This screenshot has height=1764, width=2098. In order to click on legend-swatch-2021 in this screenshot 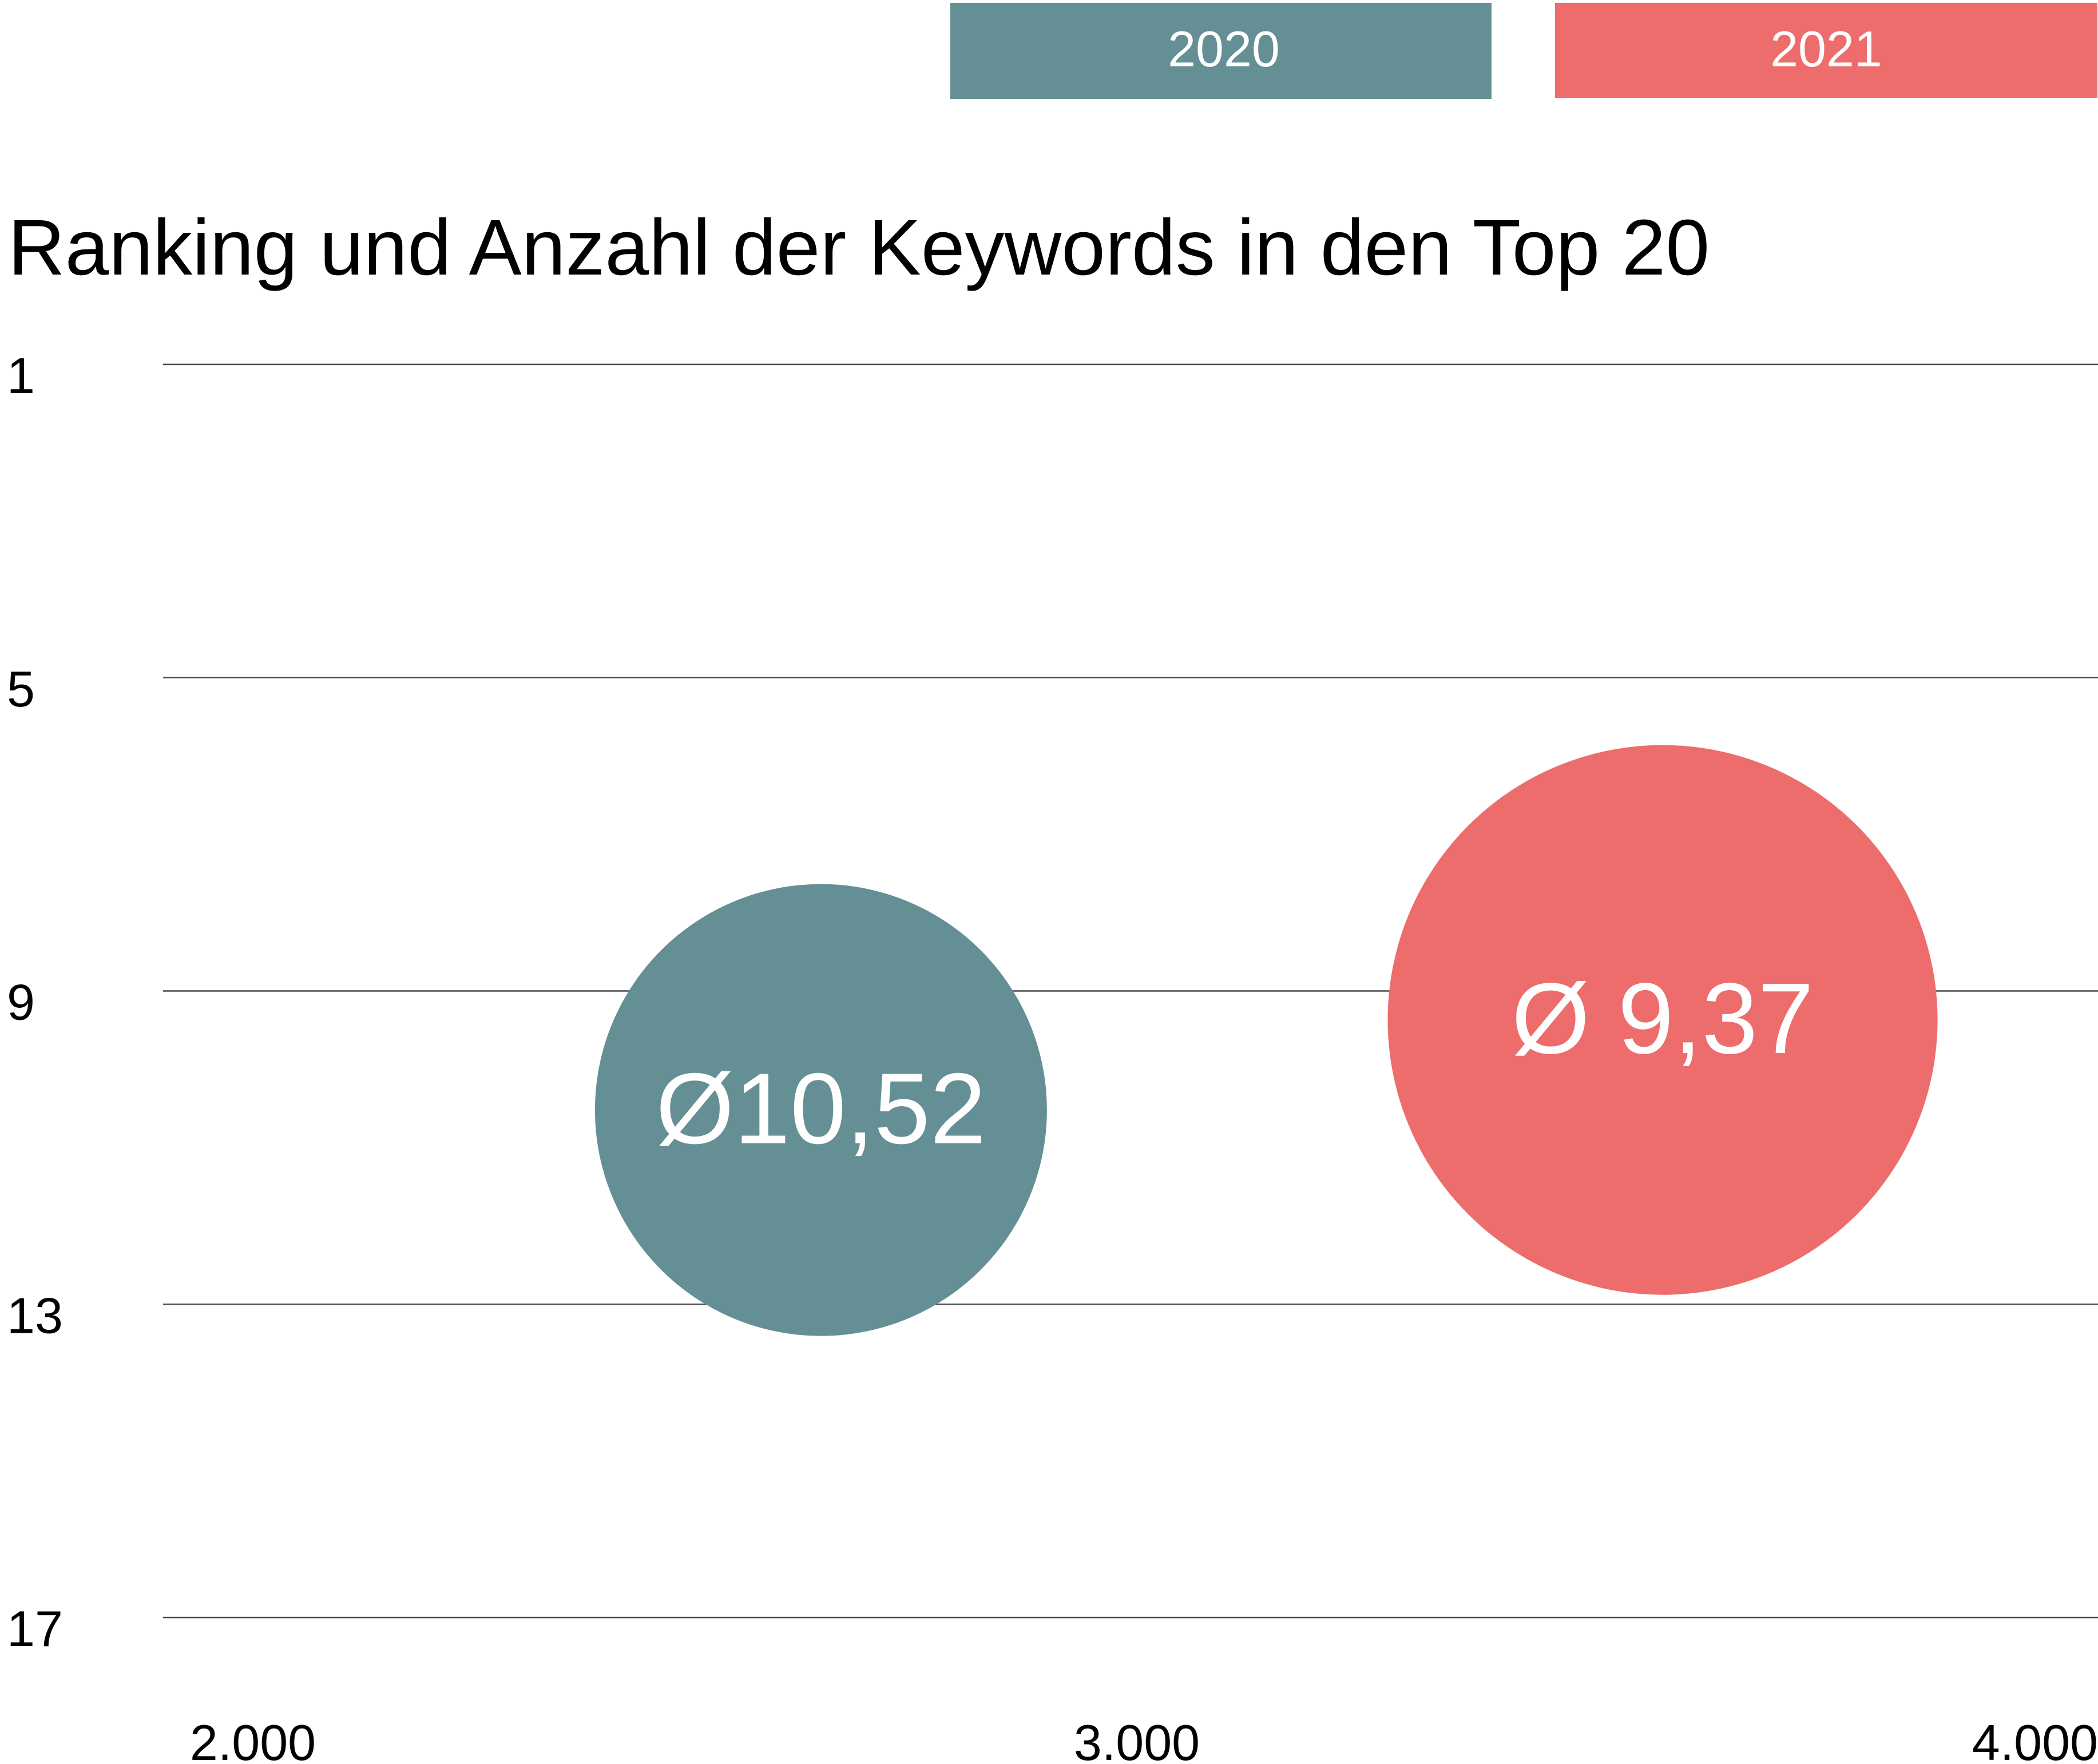, I will do `click(1826, 50)`.